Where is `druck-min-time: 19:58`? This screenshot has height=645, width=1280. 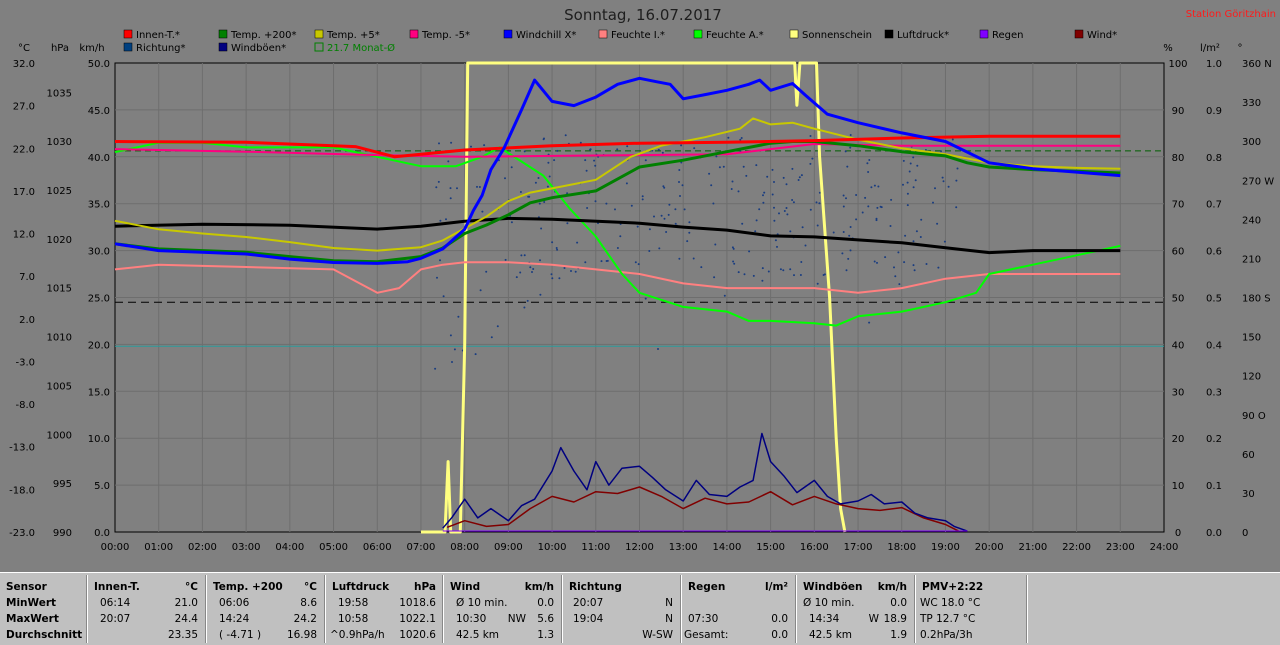 druck-min-time: 19:58 is located at coordinates (353, 603).